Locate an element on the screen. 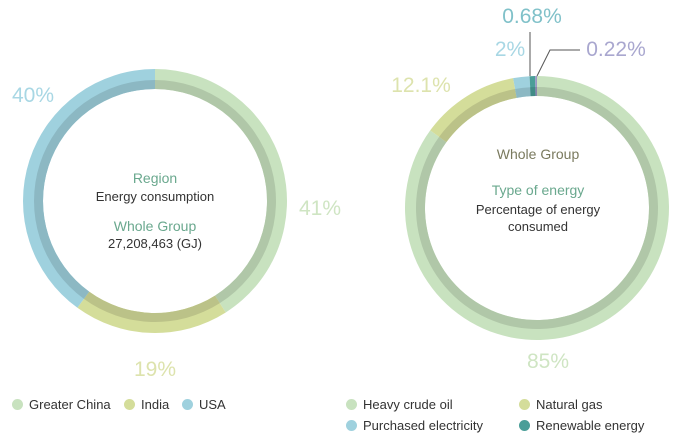 This screenshot has width=679, height=438. slice-inner-band-renewable-energy is located at coordinates (533, 92).